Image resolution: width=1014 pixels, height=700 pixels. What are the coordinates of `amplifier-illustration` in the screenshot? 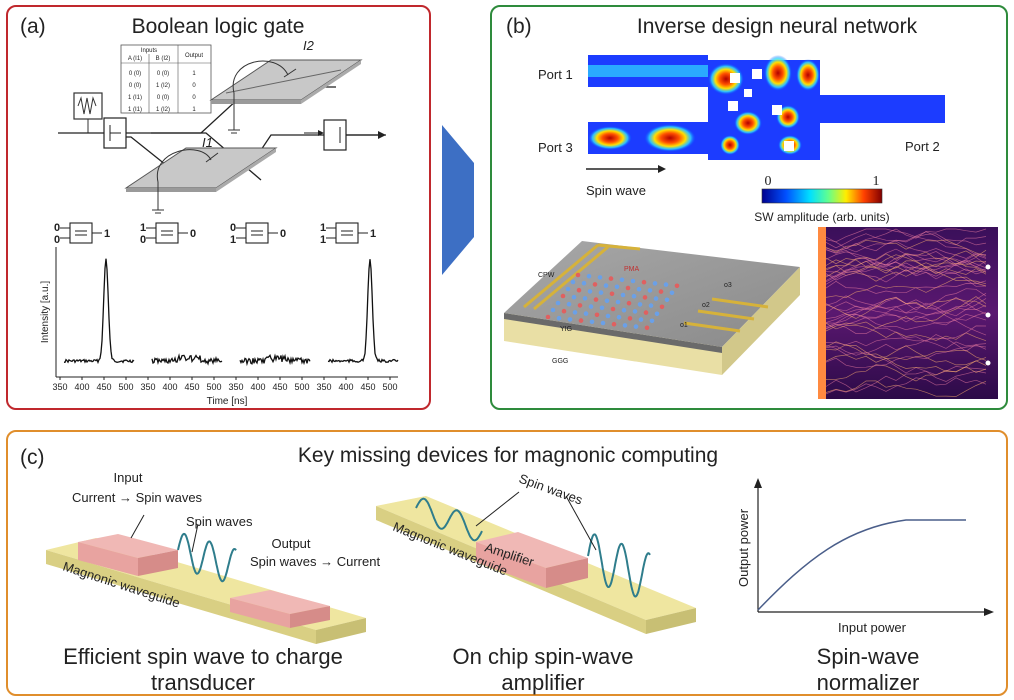 It's located at (536, 562).